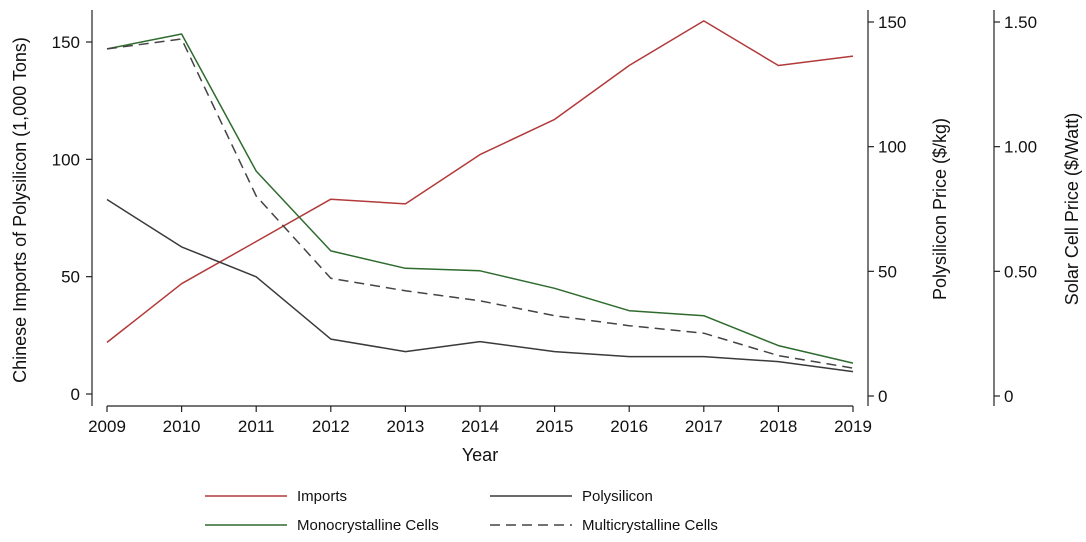 The height and width of the screenshot is (542, 1086). Describe the element at coordinates (1020, 22) in the screenshot. I see `solar-cell-price-axis-tick-label: 1.50` at that location.